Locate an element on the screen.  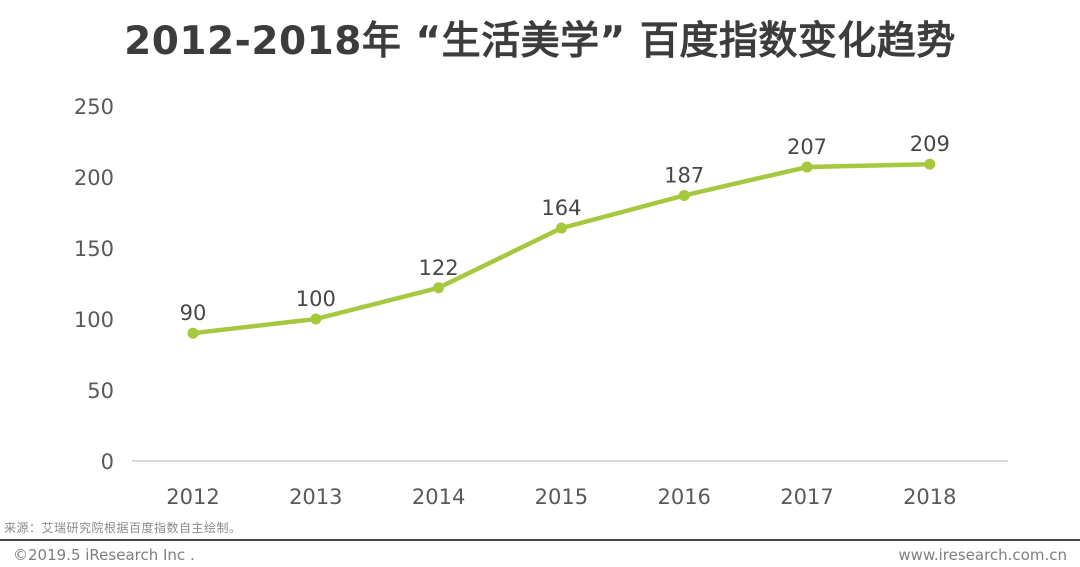
footer-divider is located at coordinates (540, 540).